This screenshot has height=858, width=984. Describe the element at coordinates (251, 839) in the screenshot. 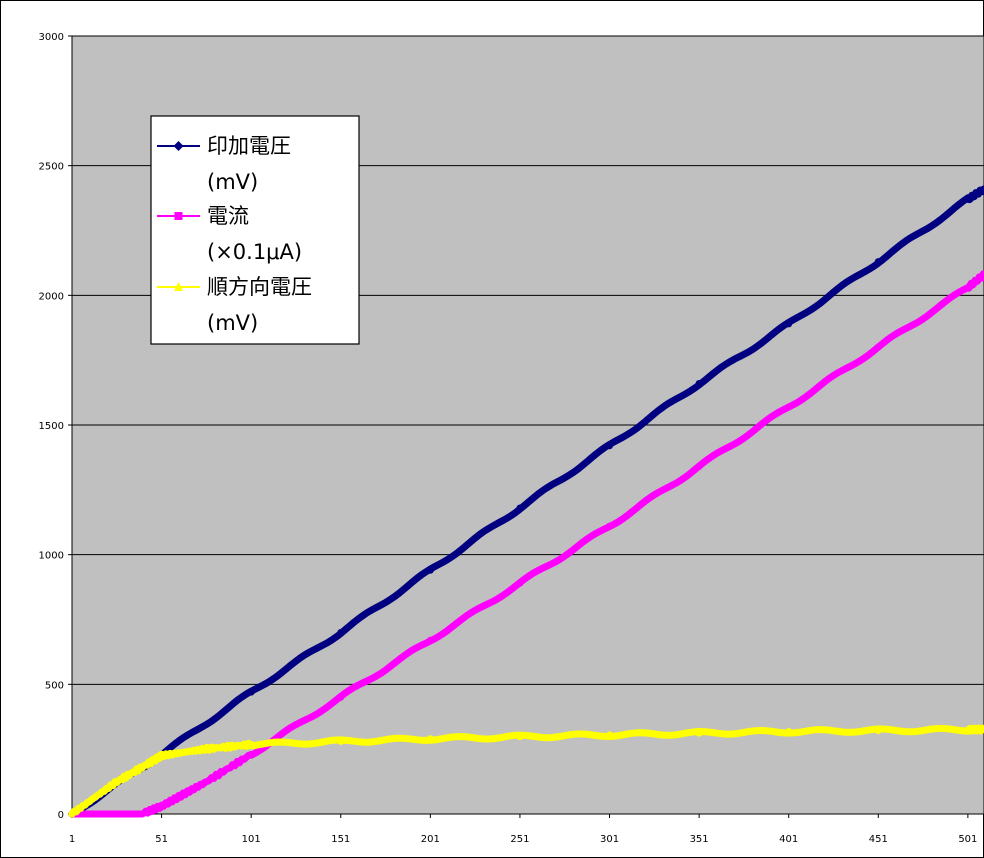

I see `x-tick-label: 101` at that location.